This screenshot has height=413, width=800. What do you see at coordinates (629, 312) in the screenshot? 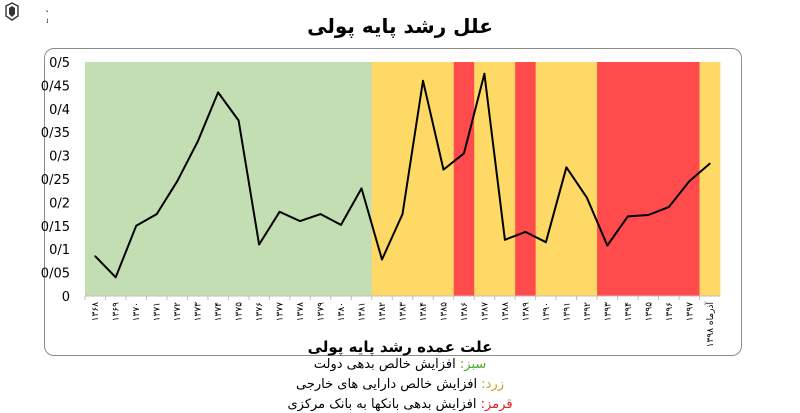
I see `x-tick-label: ۱۳۹۴` at bounding box center [629, 312].